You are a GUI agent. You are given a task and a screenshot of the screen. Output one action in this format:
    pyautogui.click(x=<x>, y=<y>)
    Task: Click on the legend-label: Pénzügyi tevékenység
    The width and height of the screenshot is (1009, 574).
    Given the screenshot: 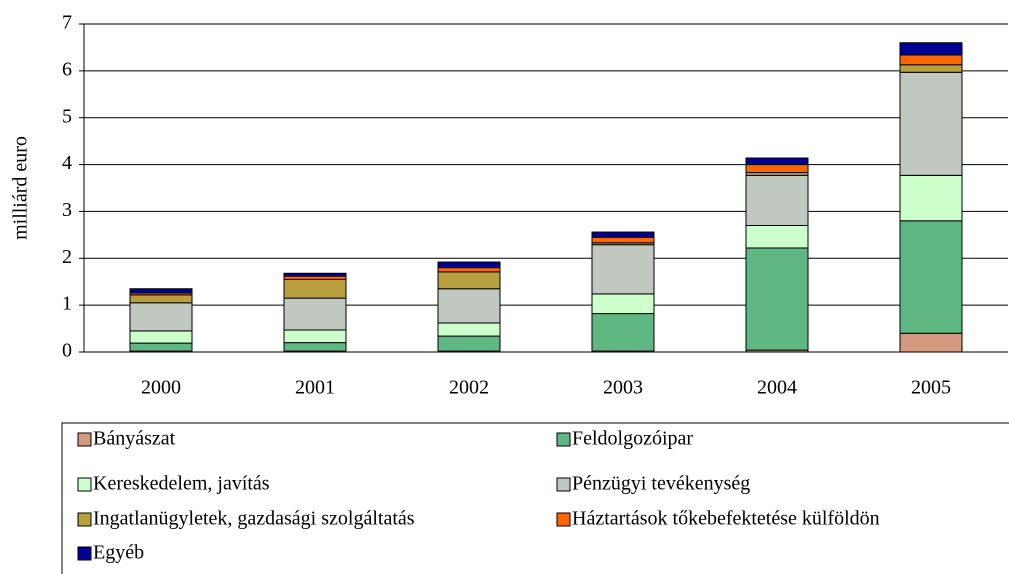 What is the action you would take?
    pyautogui.click(x=661, y=484)
    